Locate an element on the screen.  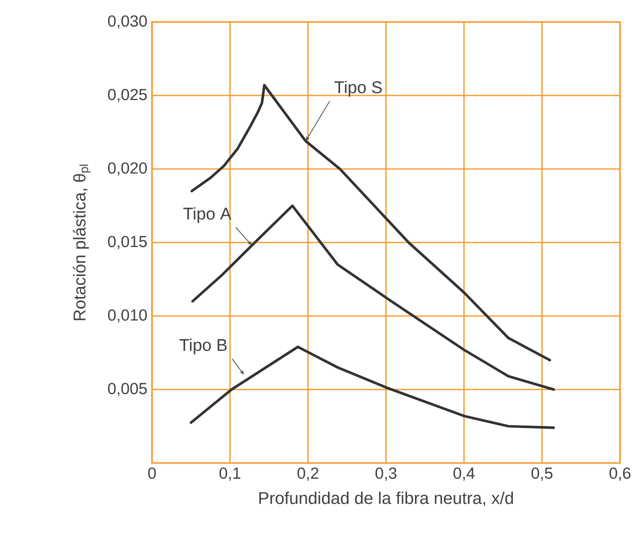
y-tick-label: 0,005 is located at coordinates (127, 389).